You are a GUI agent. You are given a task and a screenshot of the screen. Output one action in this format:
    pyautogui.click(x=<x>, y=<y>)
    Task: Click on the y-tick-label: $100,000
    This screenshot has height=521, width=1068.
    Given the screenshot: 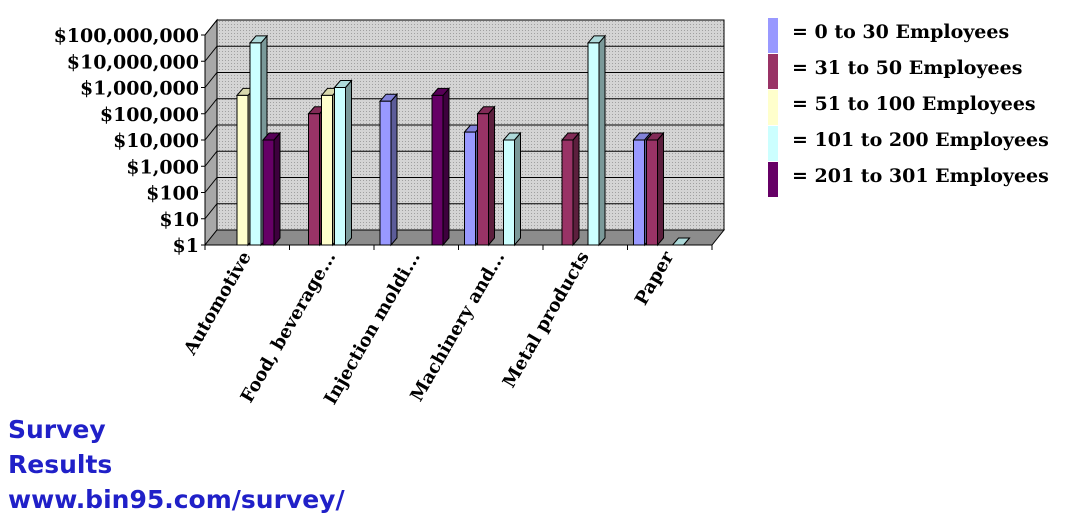 What is the action you would take?
    pyautogui.click(x=149, y=115)
    